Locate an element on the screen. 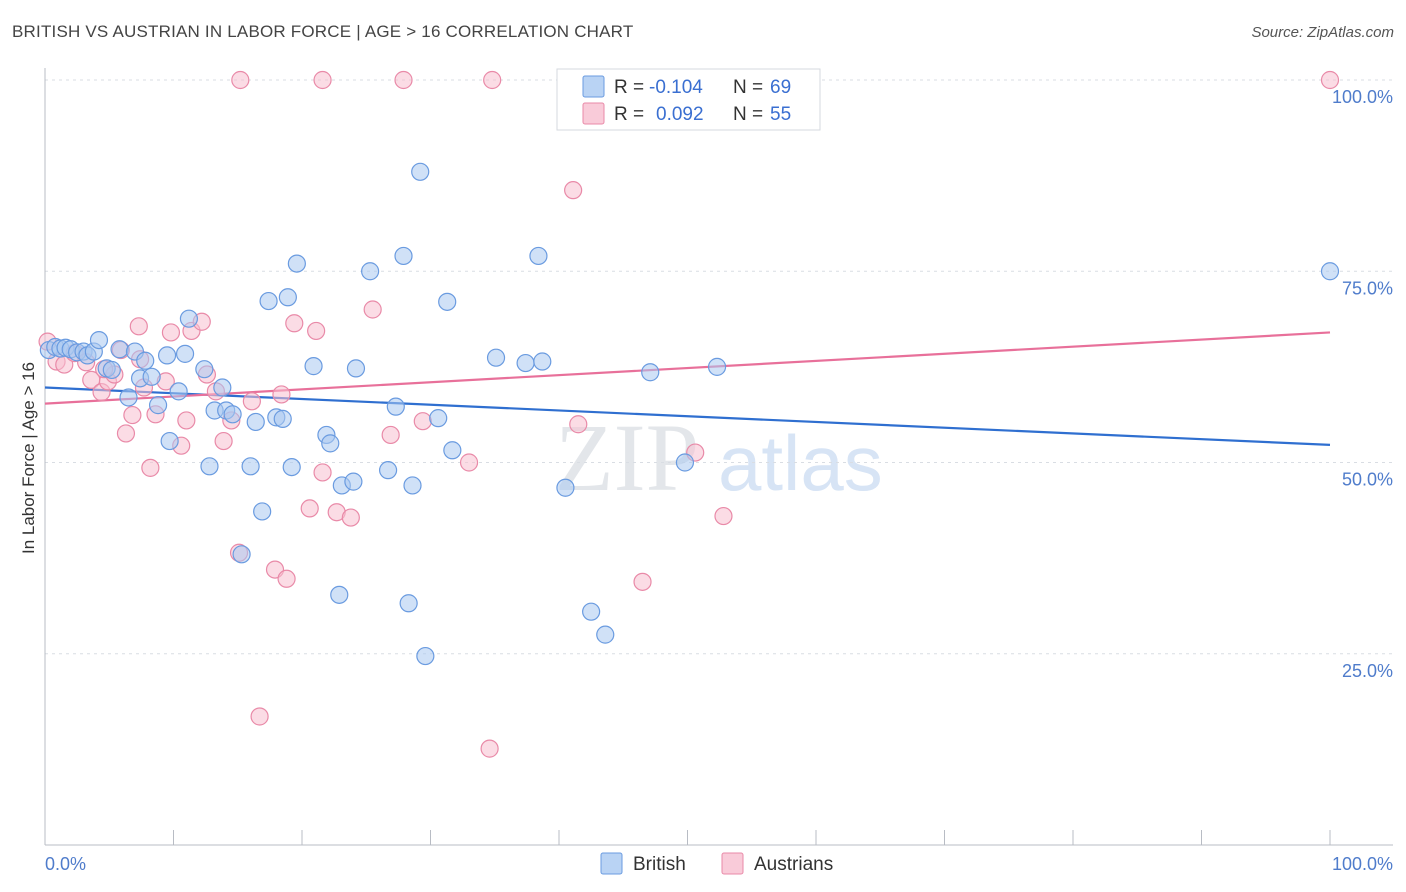 The image size is (1406, 892). legend-austrians-n-label: N = is located at coordinates (748, 114).